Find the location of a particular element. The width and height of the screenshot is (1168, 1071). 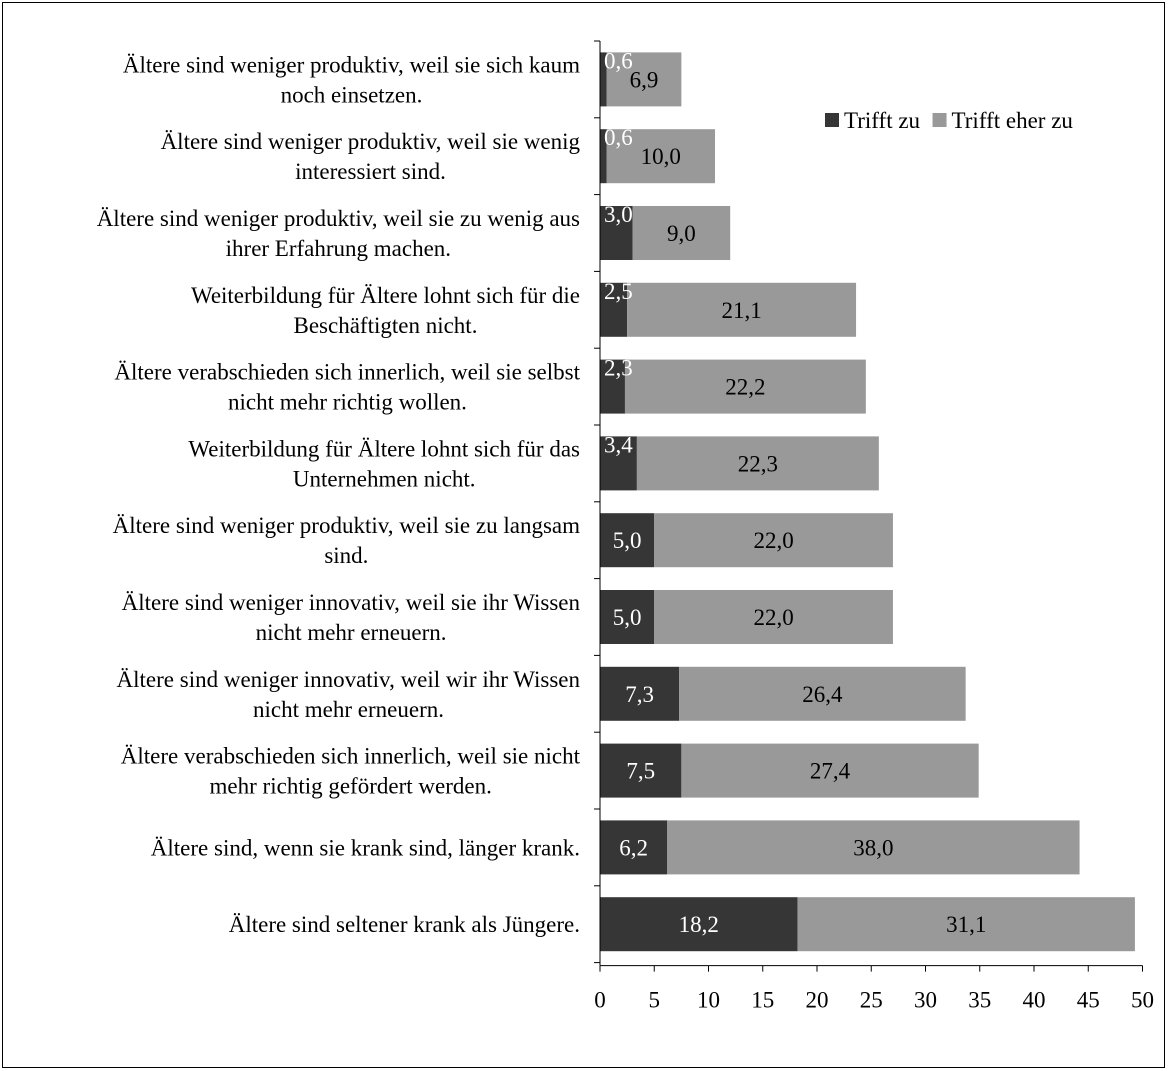

bar-value-label: 31,1 is located at coordinates (966, 924).